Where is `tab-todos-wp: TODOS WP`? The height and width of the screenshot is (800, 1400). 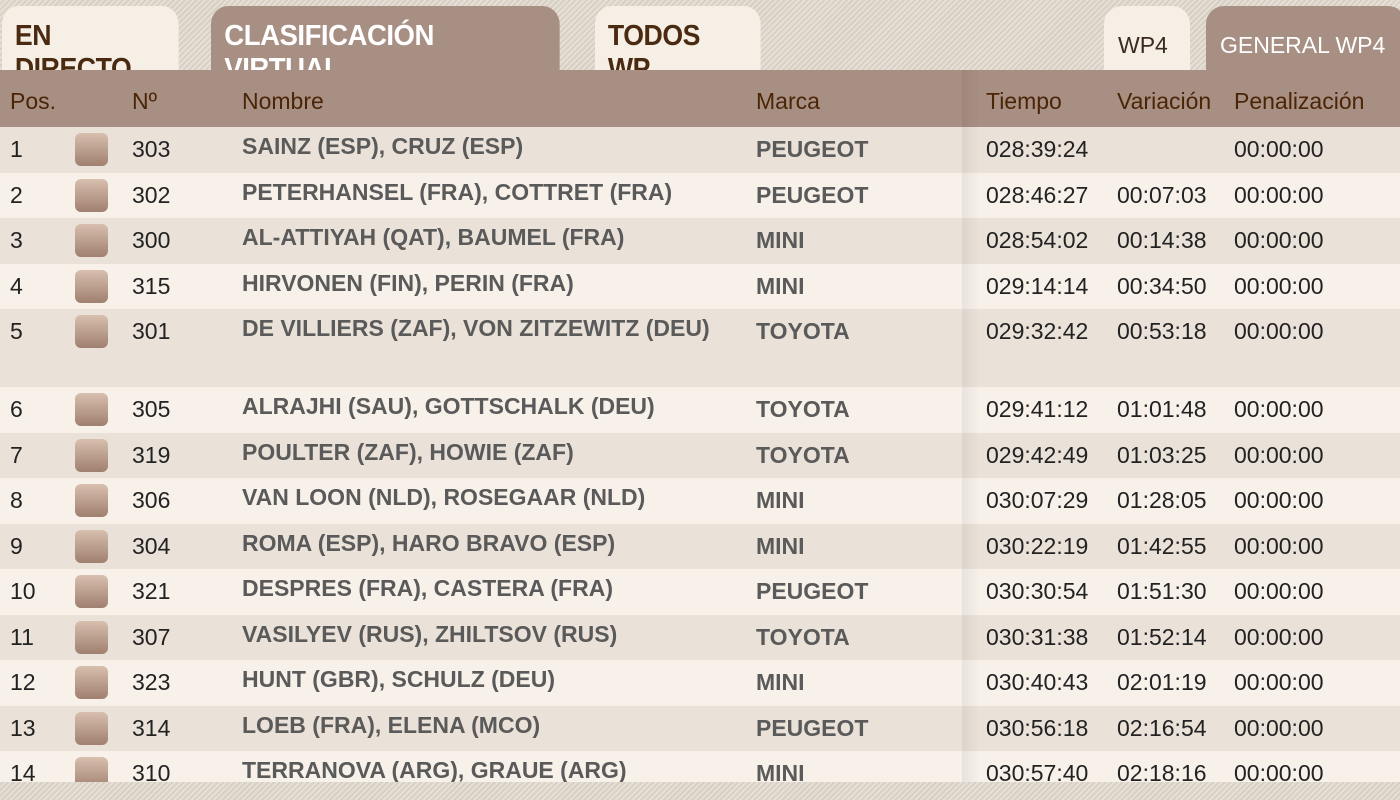 tab-todos-wp: TODOS WP is located at coordinates (678, 45).